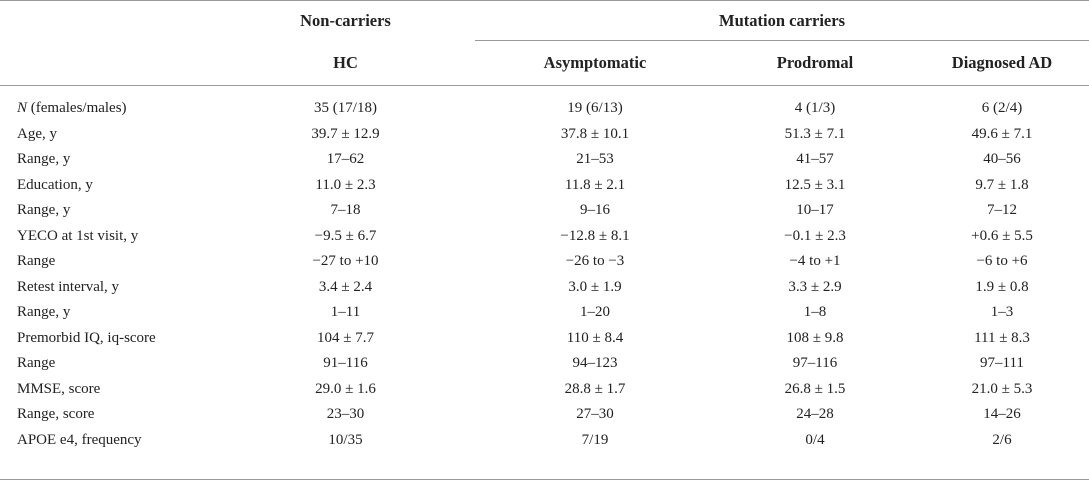 This screenshot has width=1089, height=501. Describe the element at coordinates (345, 159) in the screenshot. I see `cell-hc: 17–62` at that location.